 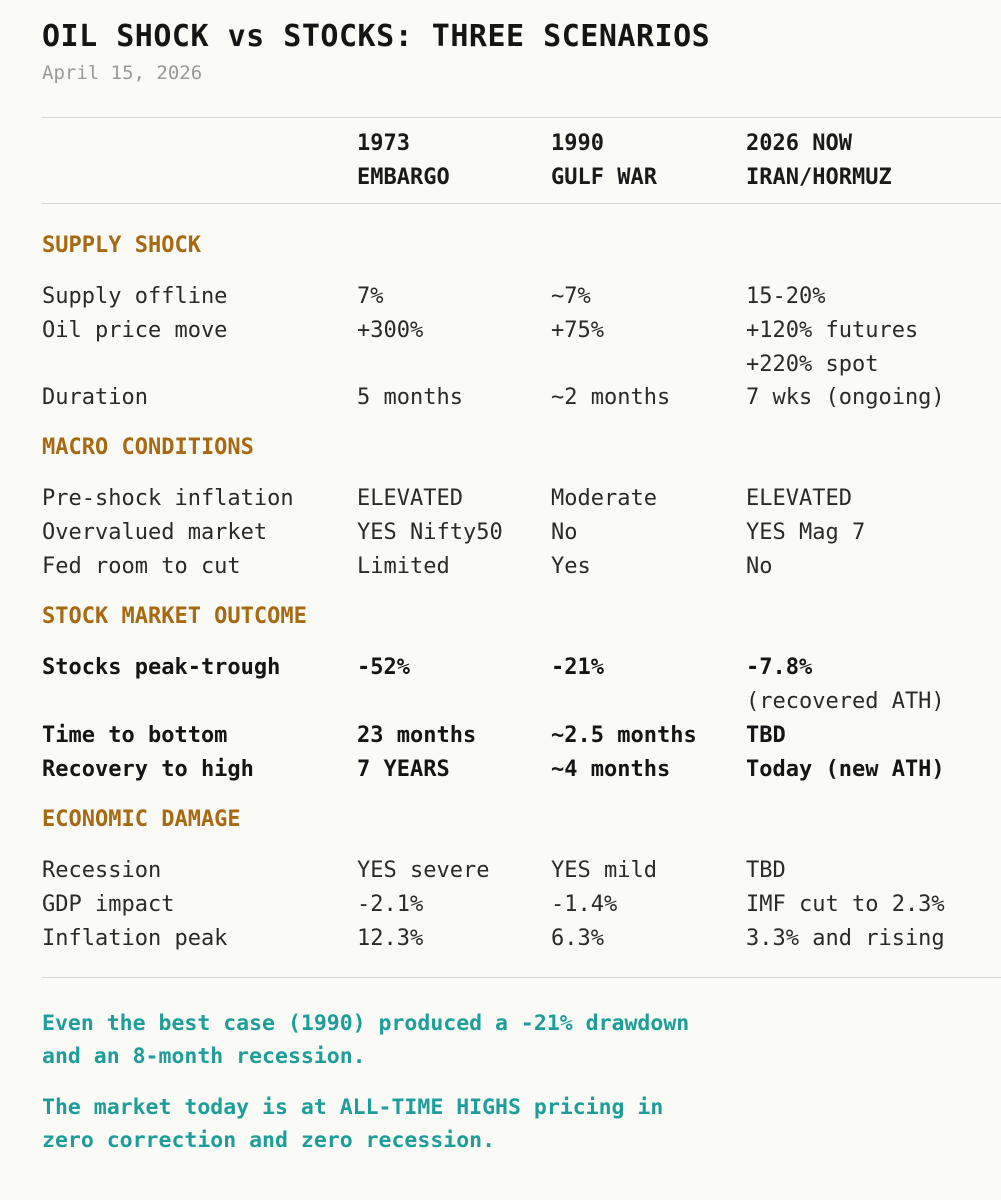 I want to click on value-1990: ~2 months, so click(x=611, y=397).